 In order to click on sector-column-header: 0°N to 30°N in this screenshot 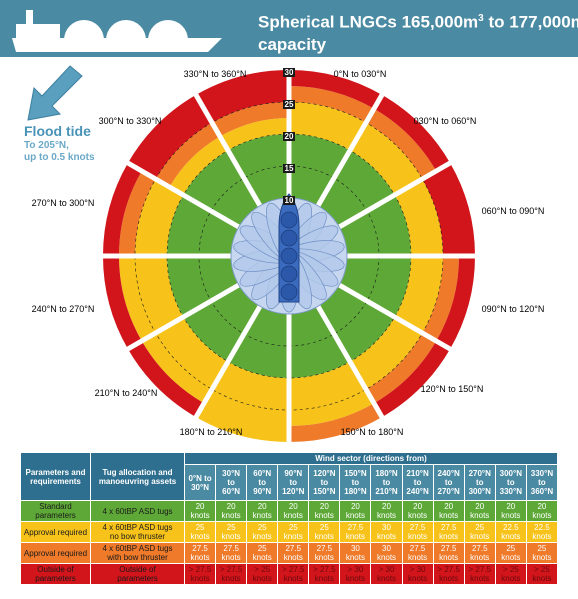, I will do `click(200, 482)`.